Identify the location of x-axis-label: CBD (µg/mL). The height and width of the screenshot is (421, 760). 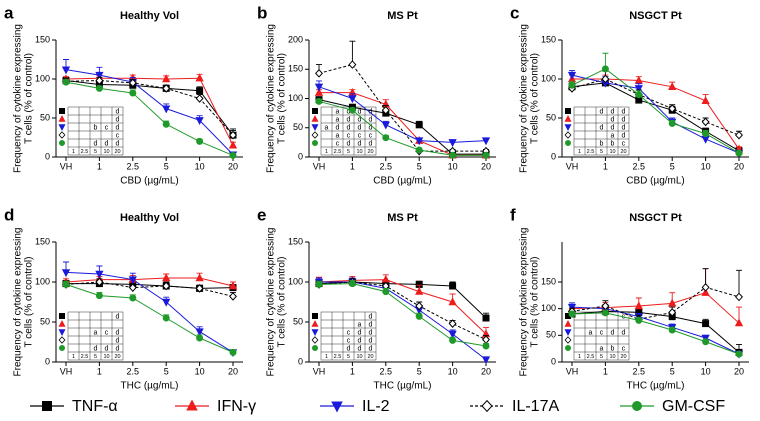
(149, 181).